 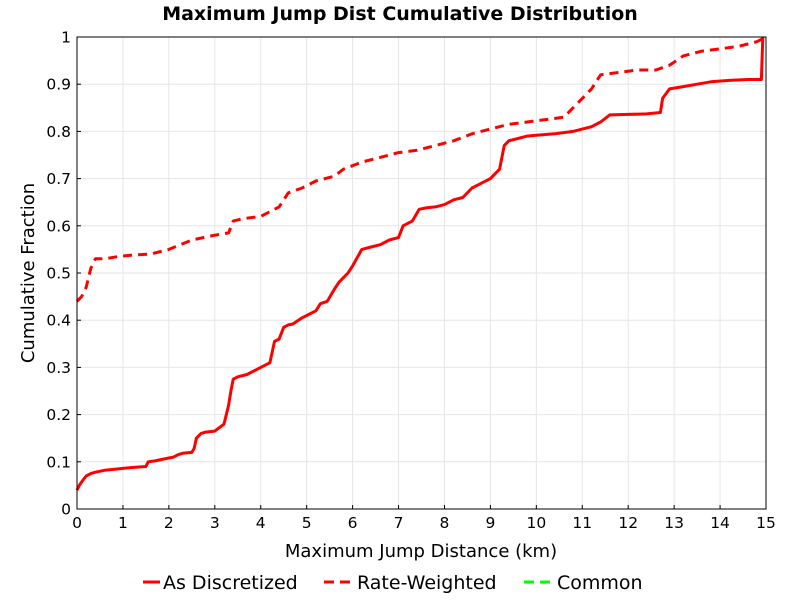 What do you see at coordinates (674, 523) in the screenshot?
I see `x-tick-label: 13` at bounding box center [674, 523].